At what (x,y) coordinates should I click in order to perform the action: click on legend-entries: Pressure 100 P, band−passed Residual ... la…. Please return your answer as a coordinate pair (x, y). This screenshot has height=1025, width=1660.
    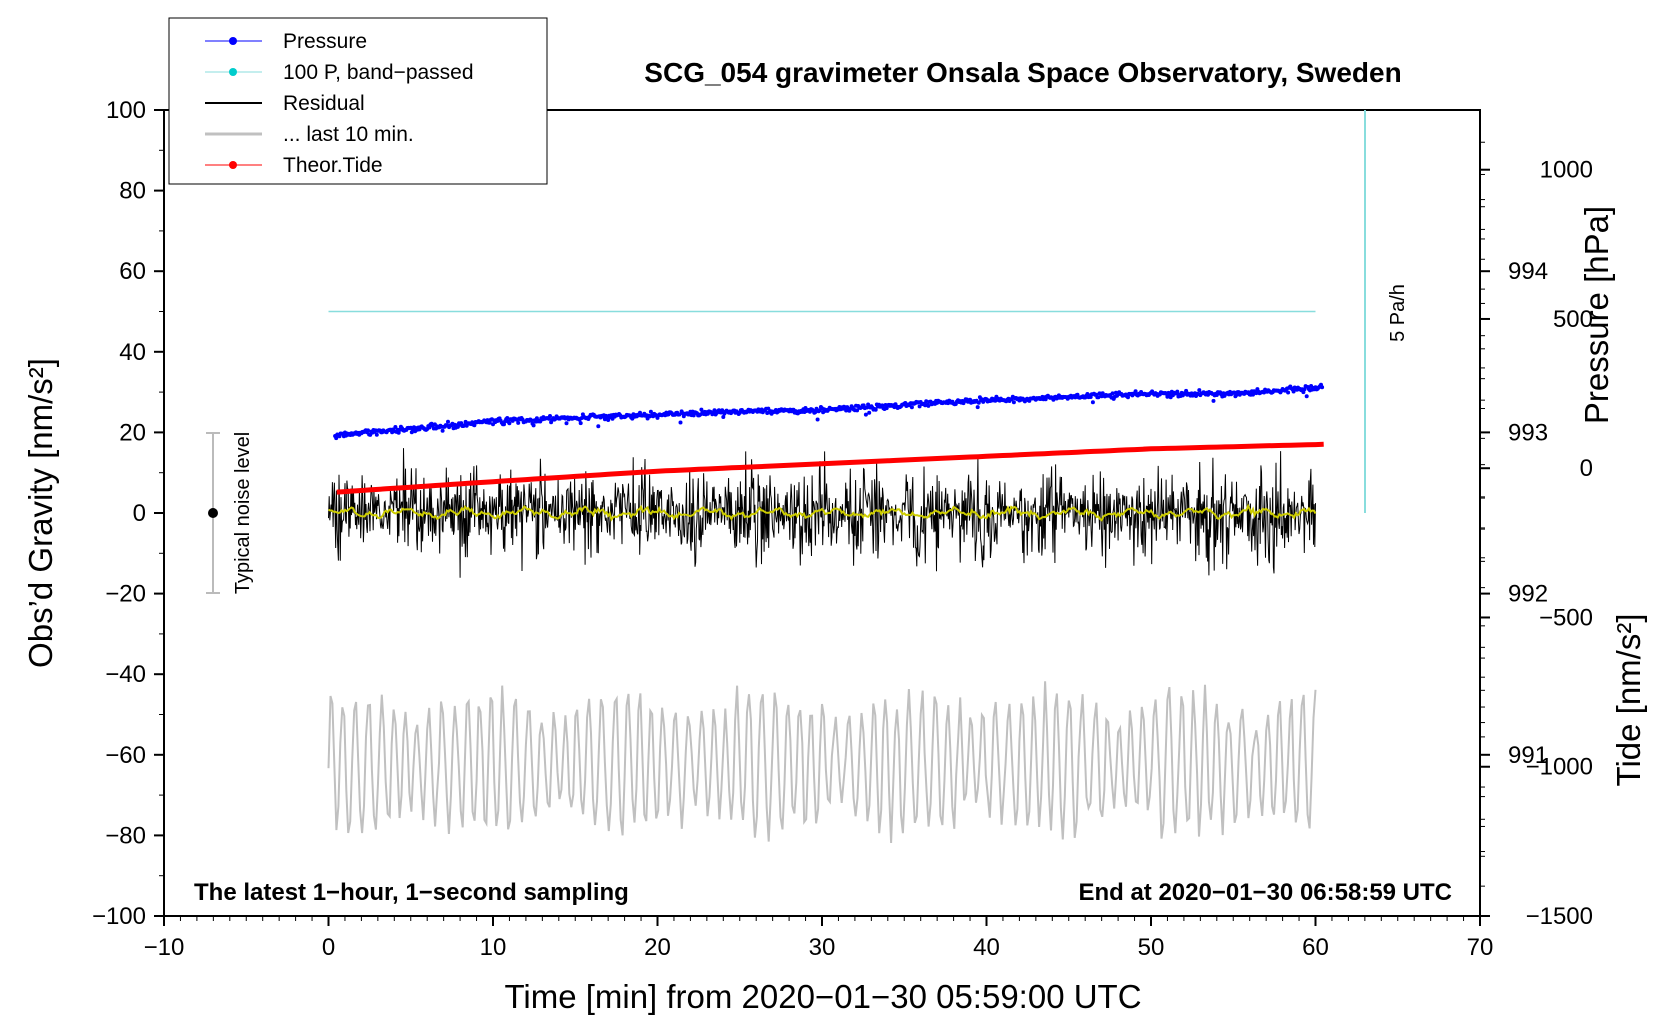
    Looking at the image, I should click on (339, 103).